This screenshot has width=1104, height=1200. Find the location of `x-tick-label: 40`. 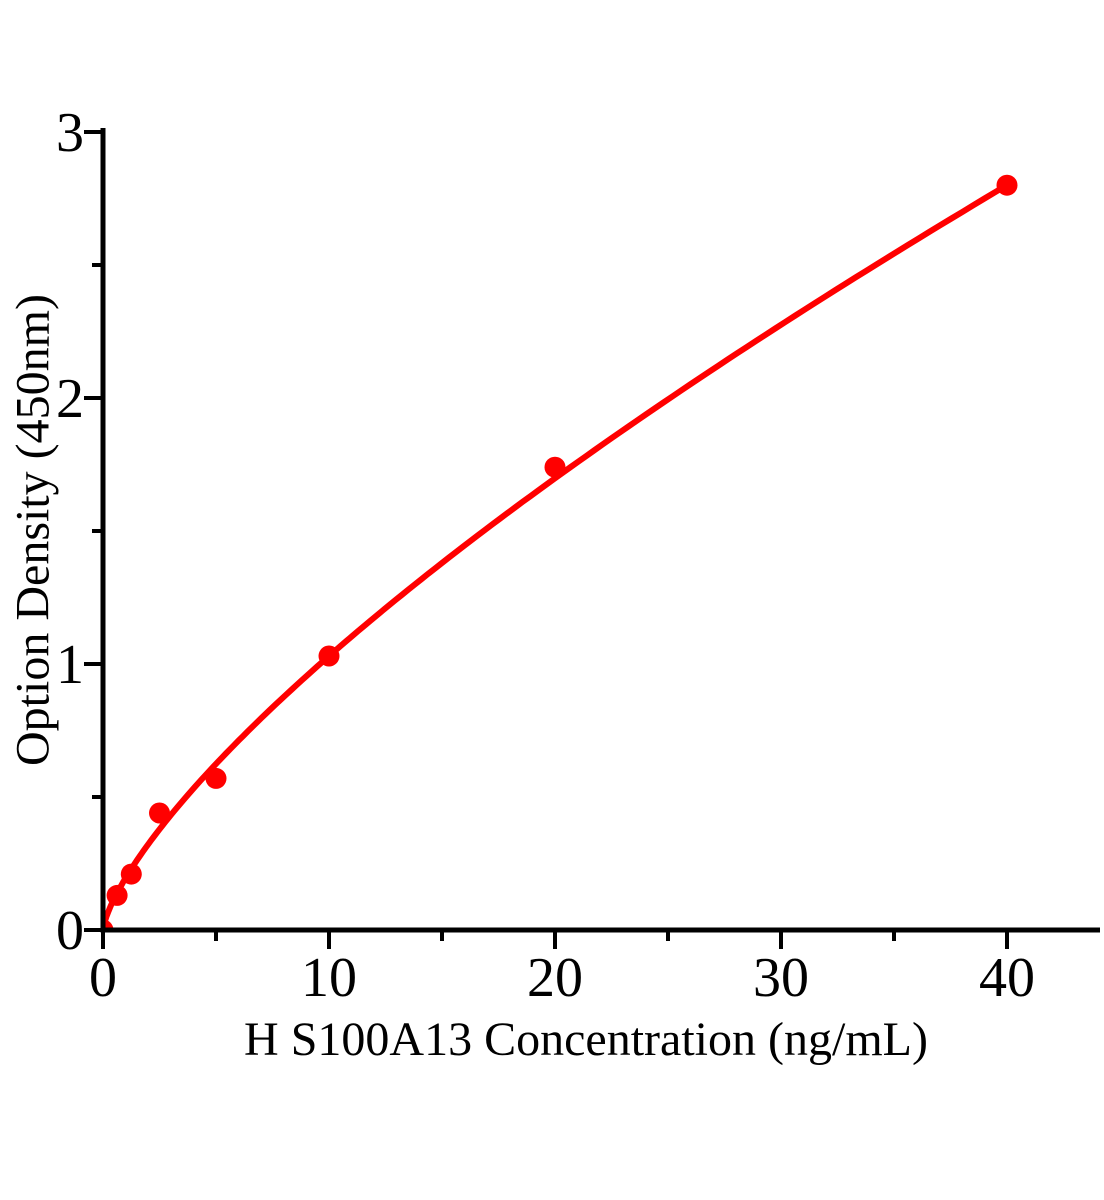

x-tick-label: 40 is located at coordinates (1007, 978).